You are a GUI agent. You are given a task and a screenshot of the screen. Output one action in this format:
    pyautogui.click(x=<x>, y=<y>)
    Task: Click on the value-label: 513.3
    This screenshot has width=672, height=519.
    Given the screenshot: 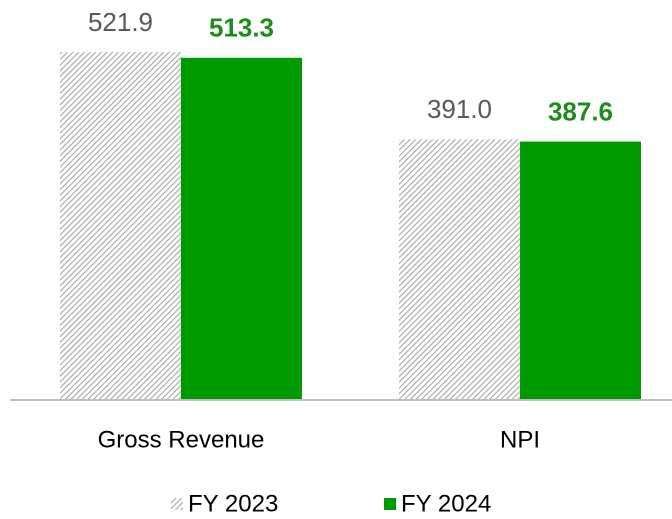 What is the action you would take?
    pyautogui.click(x=241, y=28)
    